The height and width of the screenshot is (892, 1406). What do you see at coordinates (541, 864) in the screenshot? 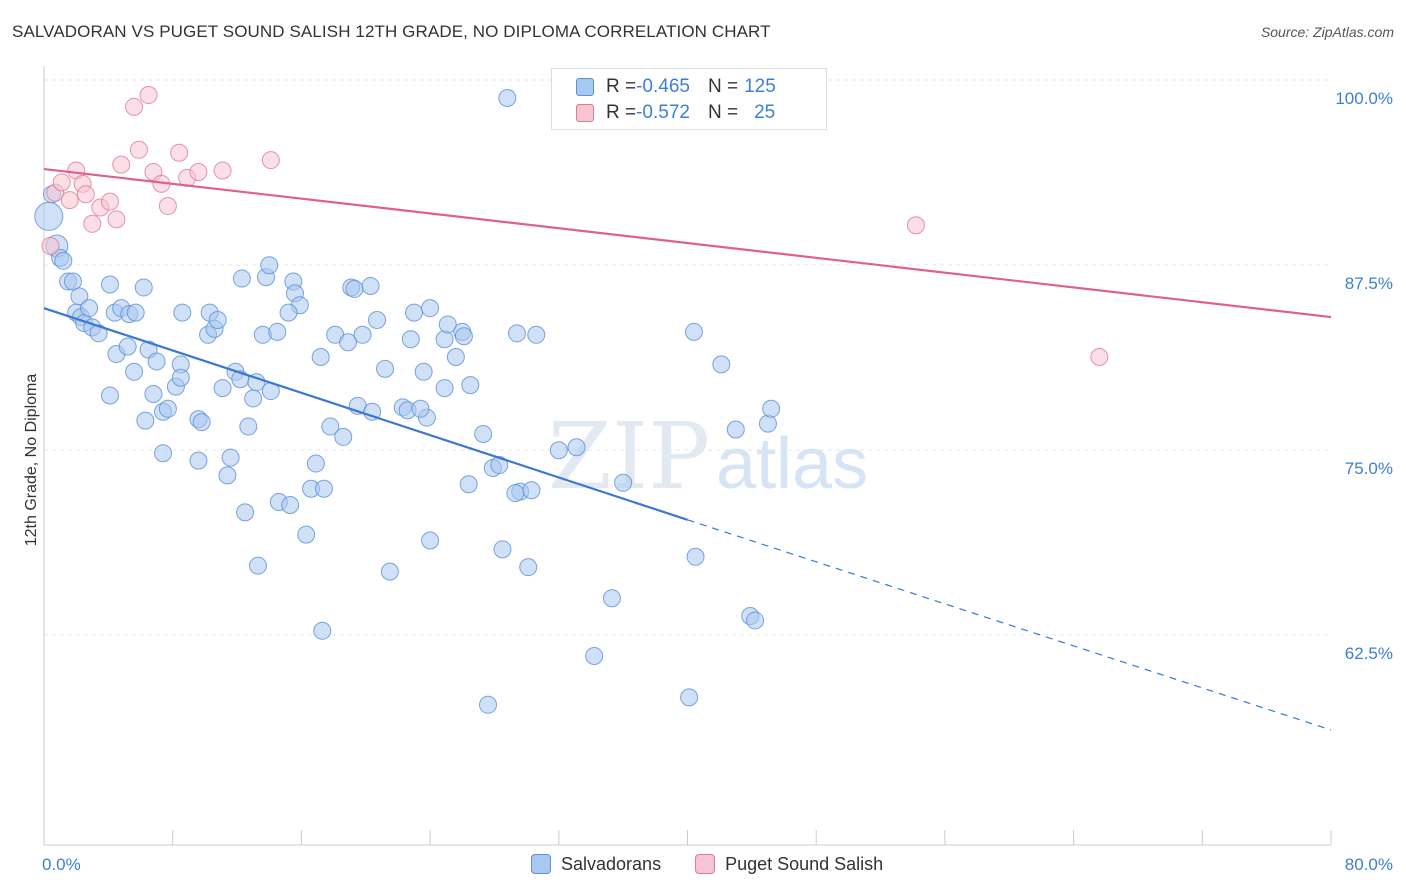
I see `legend-swatch-salvadorans` at bounding box center [541, 864].